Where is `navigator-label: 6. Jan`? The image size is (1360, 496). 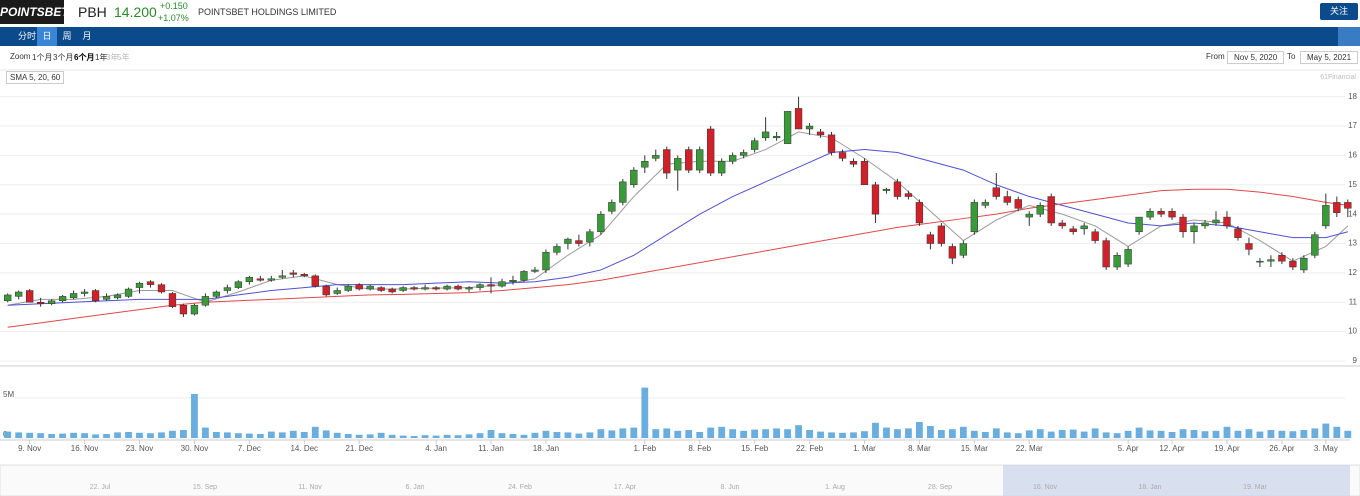 navigator-label: 6. Jan is located at coordinates (414, 487).